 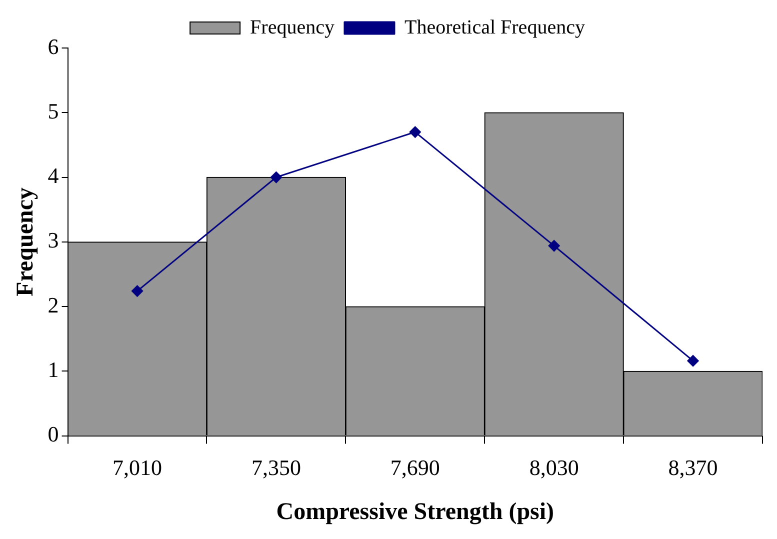 I want to click on y-tick-label: 1, so click(x=53, y=369).